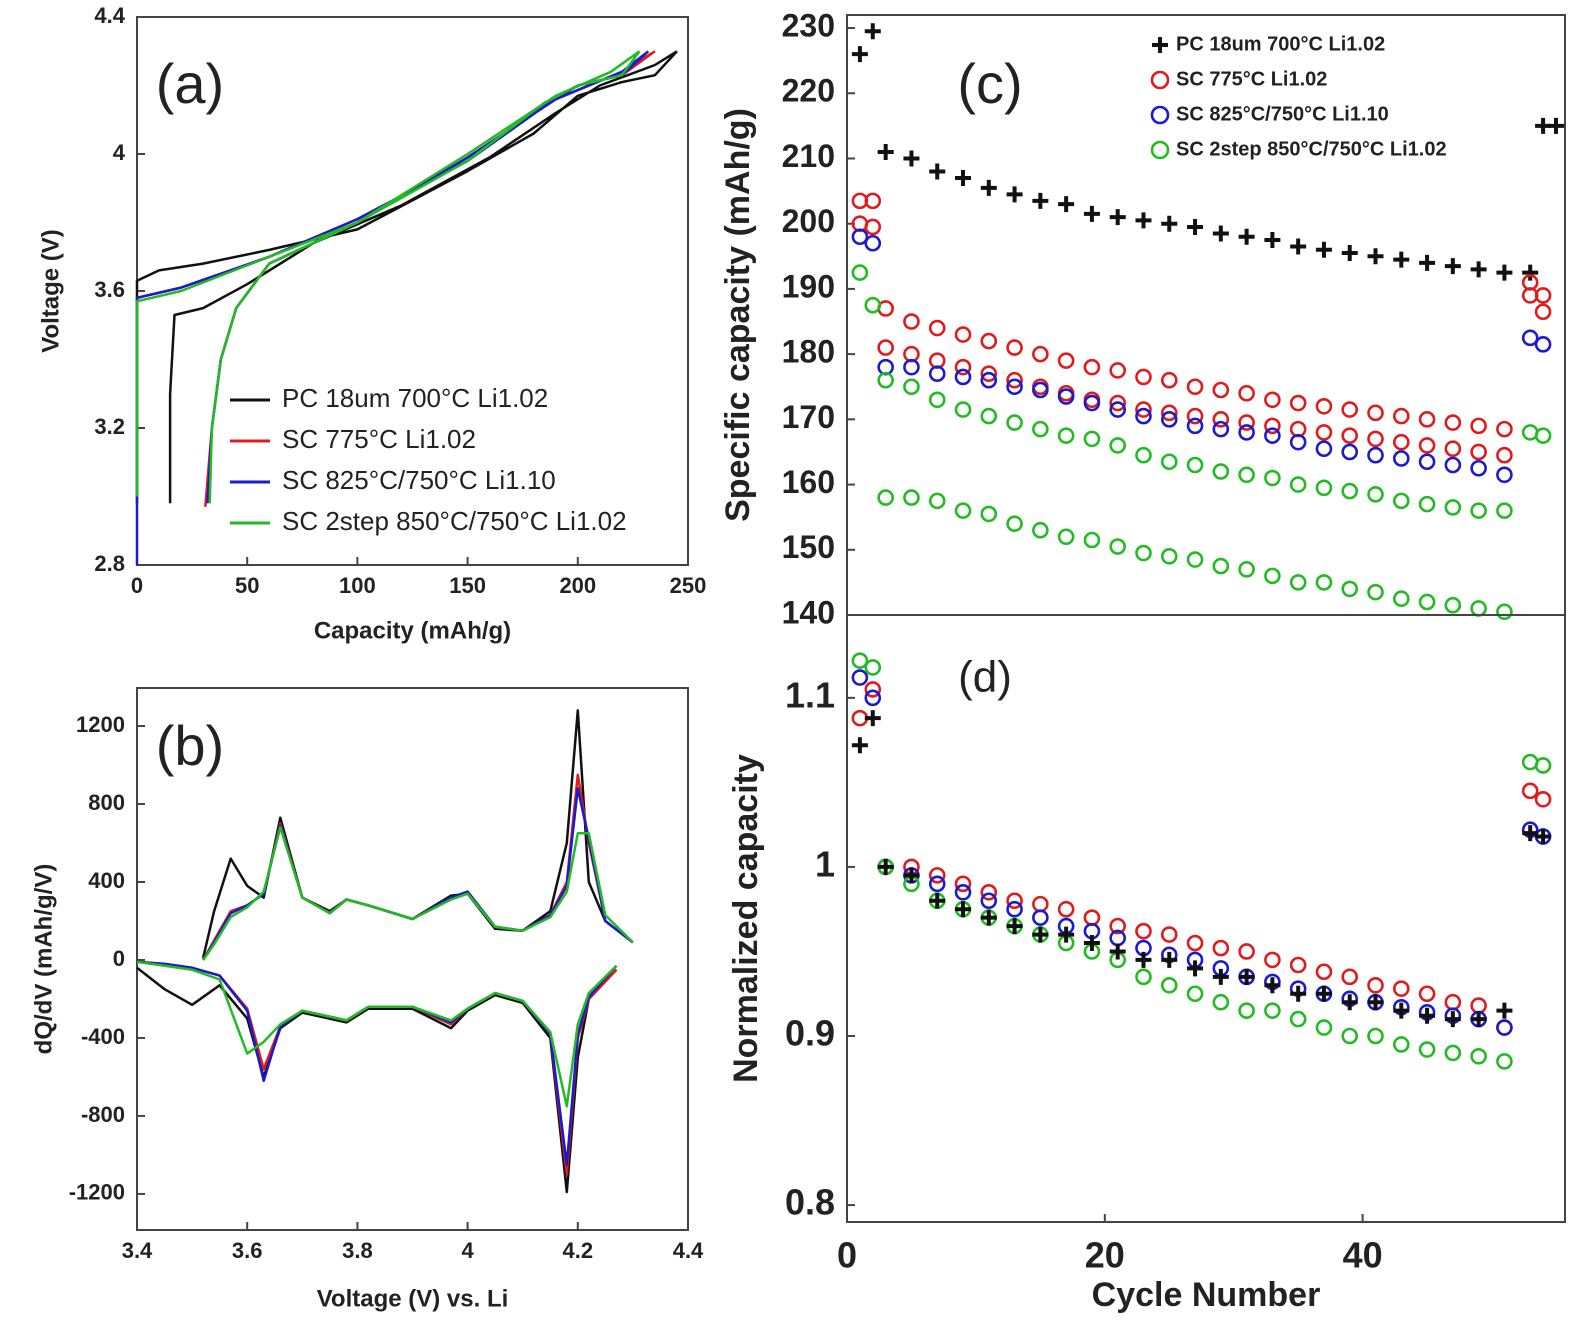 The height and width of the screenshot is (1327, 1570). What do you see at coordinates (103, 1114) in the screenshot?
I see `y-tick-label: -800` at bounding box center [103, 1114].